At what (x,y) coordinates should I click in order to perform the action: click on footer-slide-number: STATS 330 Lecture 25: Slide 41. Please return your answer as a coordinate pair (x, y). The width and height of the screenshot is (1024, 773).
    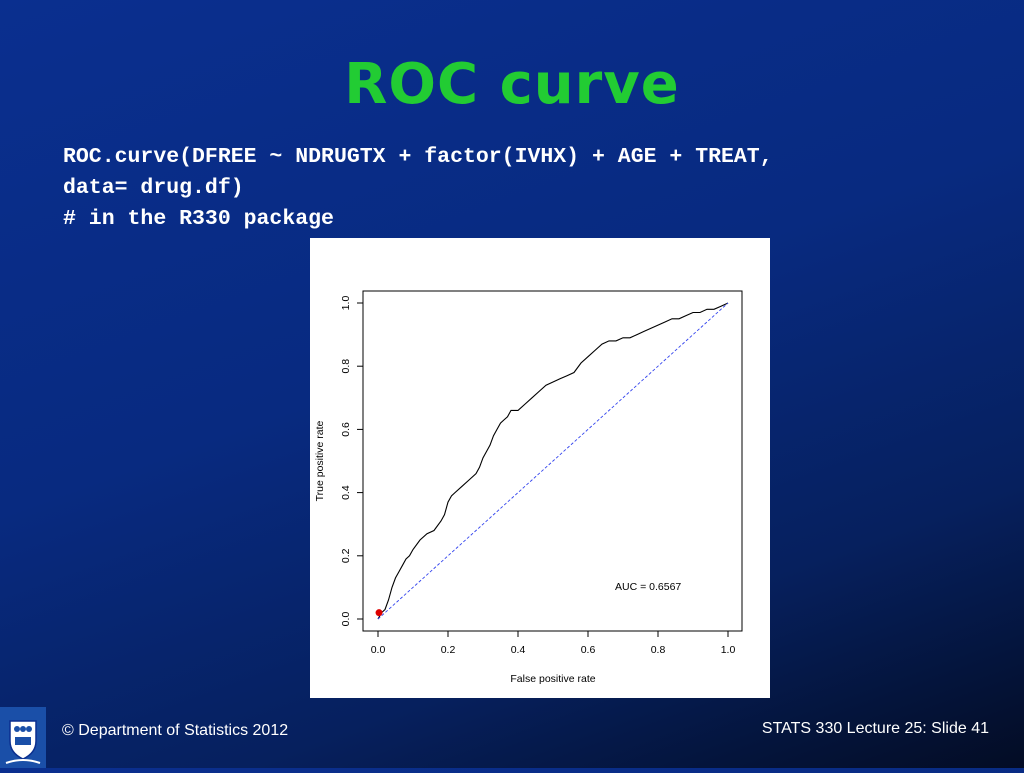
    Looking at the image, I should click on (875, 728).